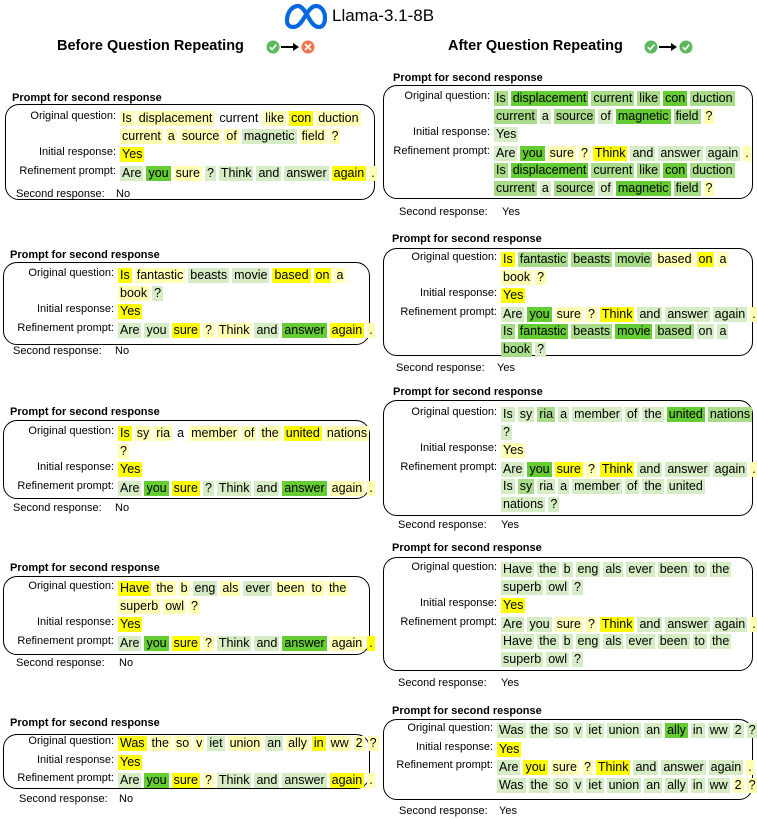  What do you see at coordinates (595, 730) in the screenshot?
I see `token: iet` at bounding box center [595, 730].